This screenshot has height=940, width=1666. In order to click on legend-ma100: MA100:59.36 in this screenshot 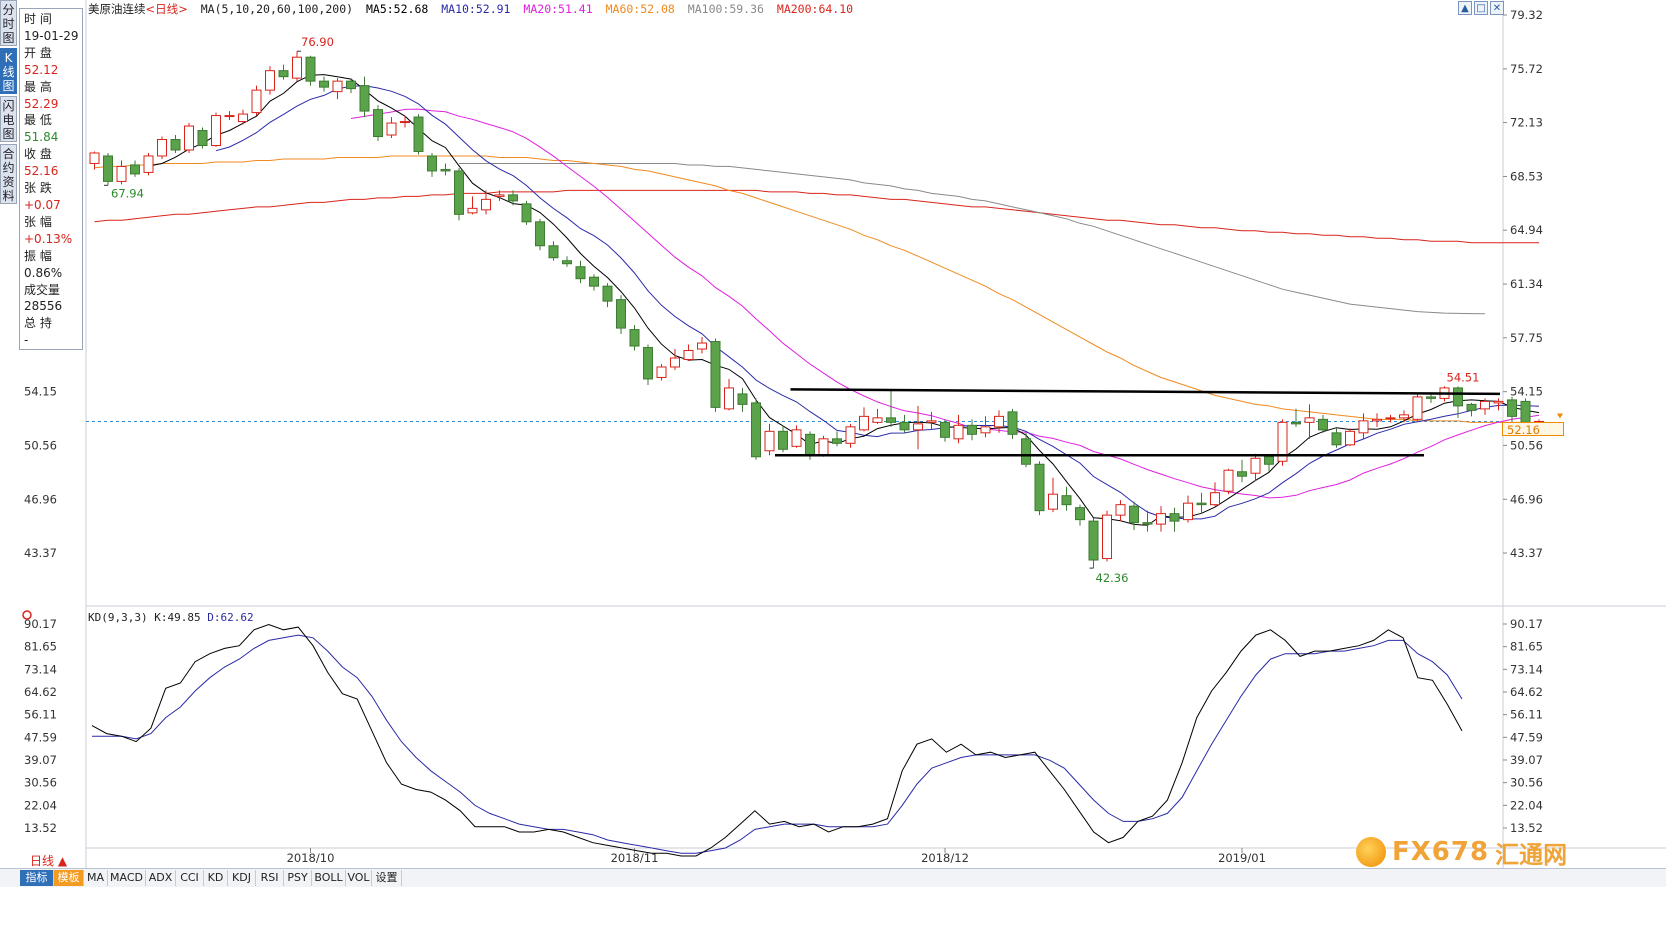, I will do `click(725, 9)`.